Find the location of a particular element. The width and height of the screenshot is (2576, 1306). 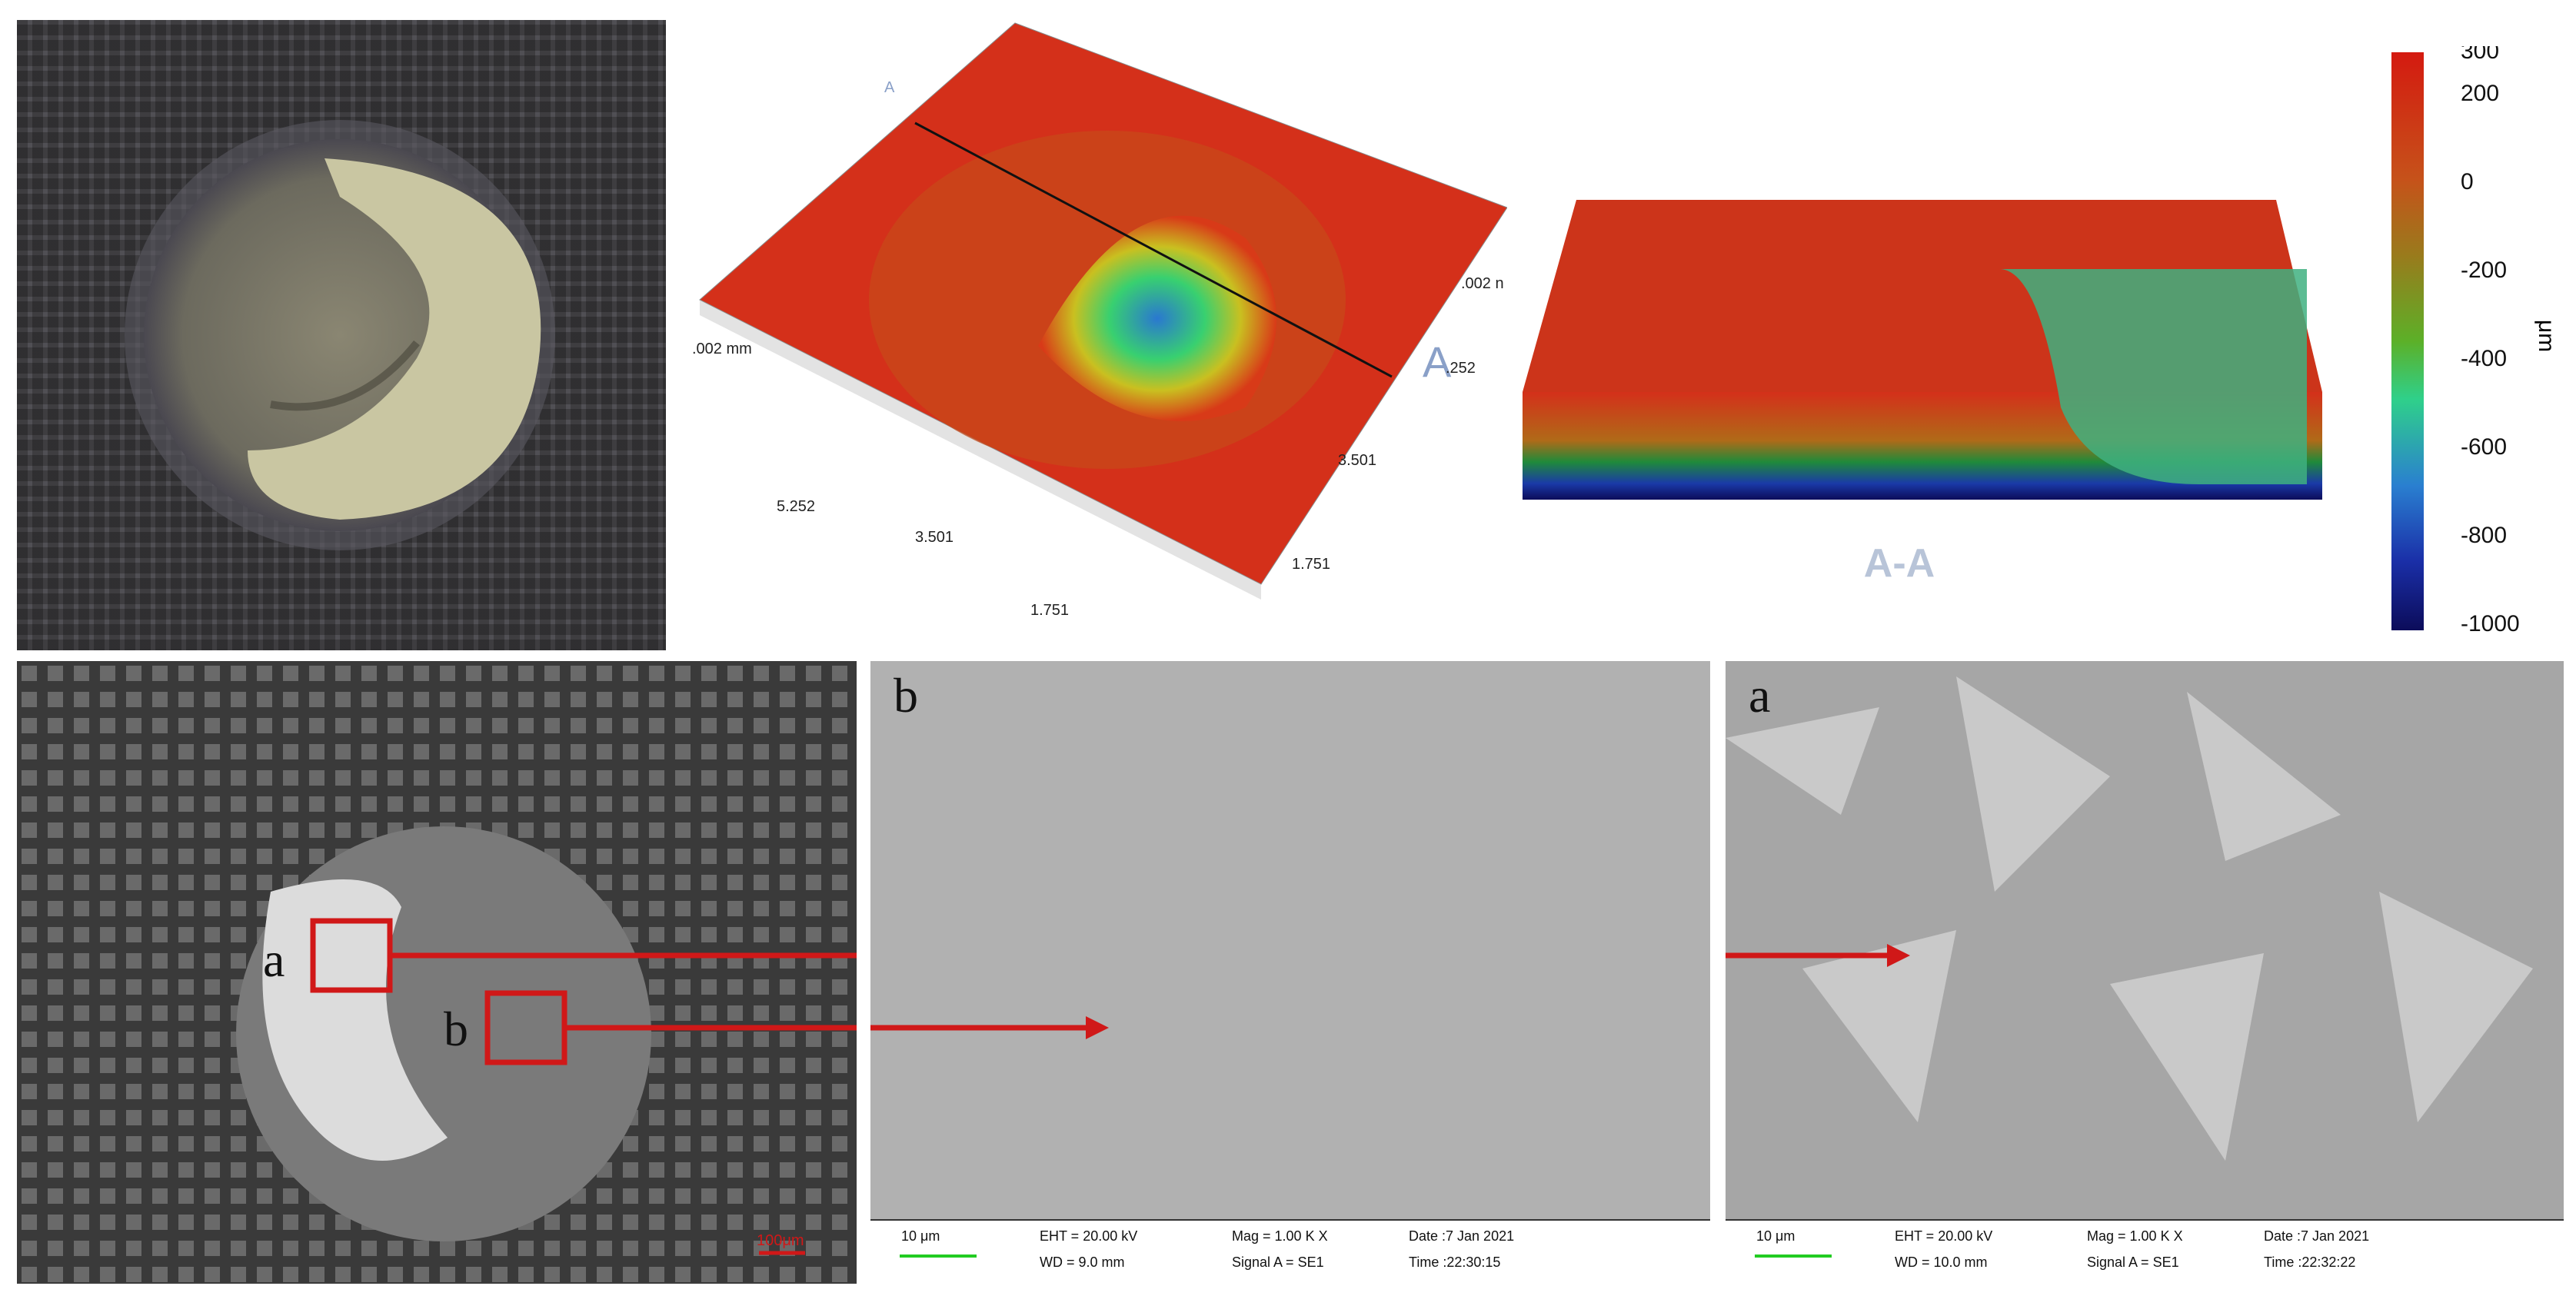

colorbar: 300 200 0 -200 -400 -600 -800 -1000 μm is located at coordinates (2469, 346).